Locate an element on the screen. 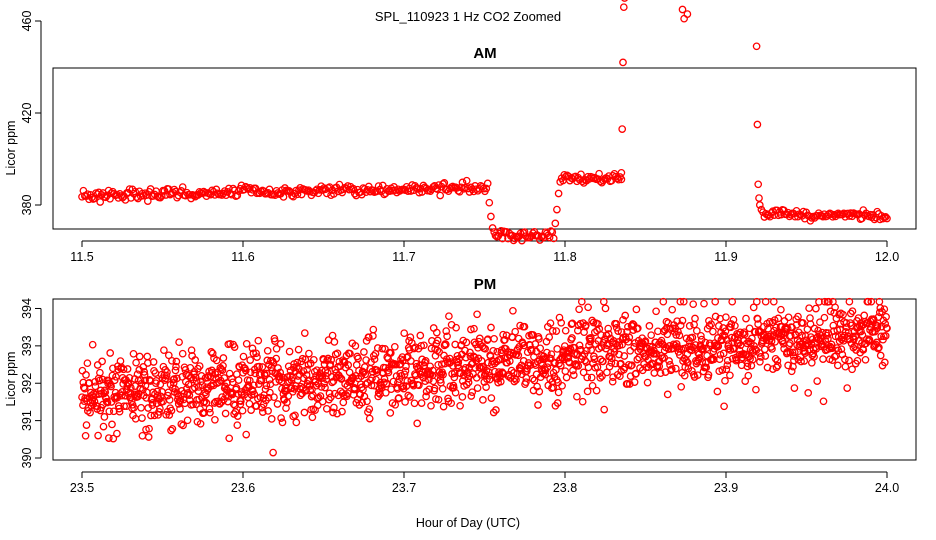  pm-x-tick-label: 24.0 is located at coordinates (887, 488).